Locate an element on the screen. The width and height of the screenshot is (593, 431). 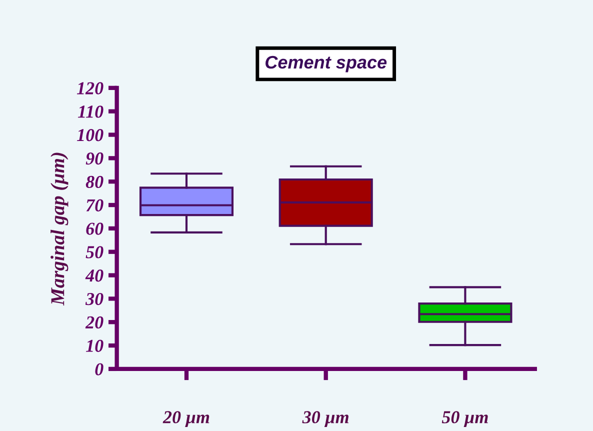
chart-title: Cement space is located at coordinates (326, 64).